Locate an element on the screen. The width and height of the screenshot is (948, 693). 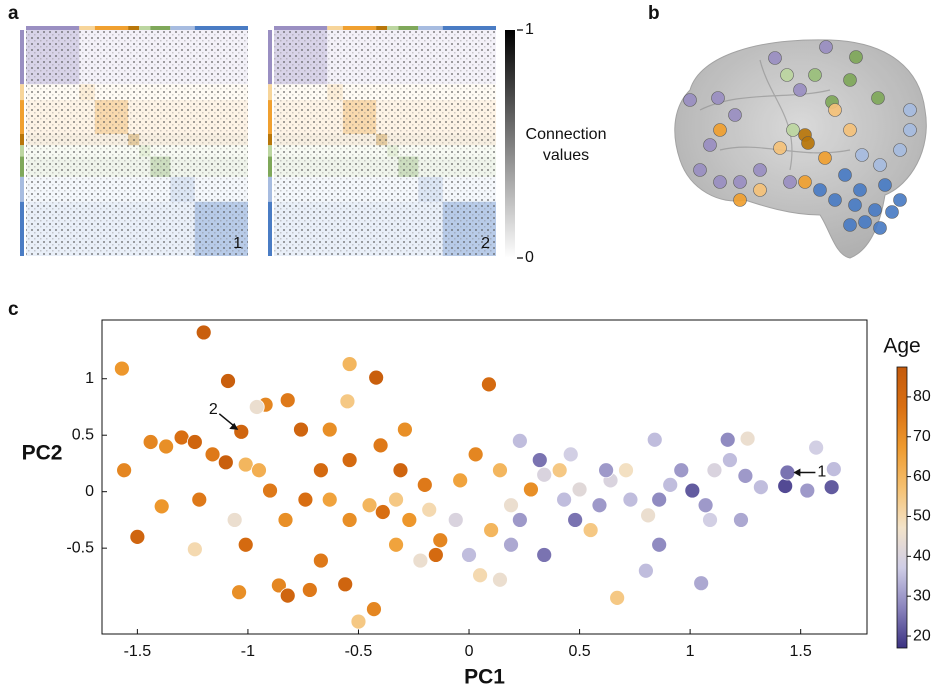
matrix-texture is located at coordinates (137, 143).